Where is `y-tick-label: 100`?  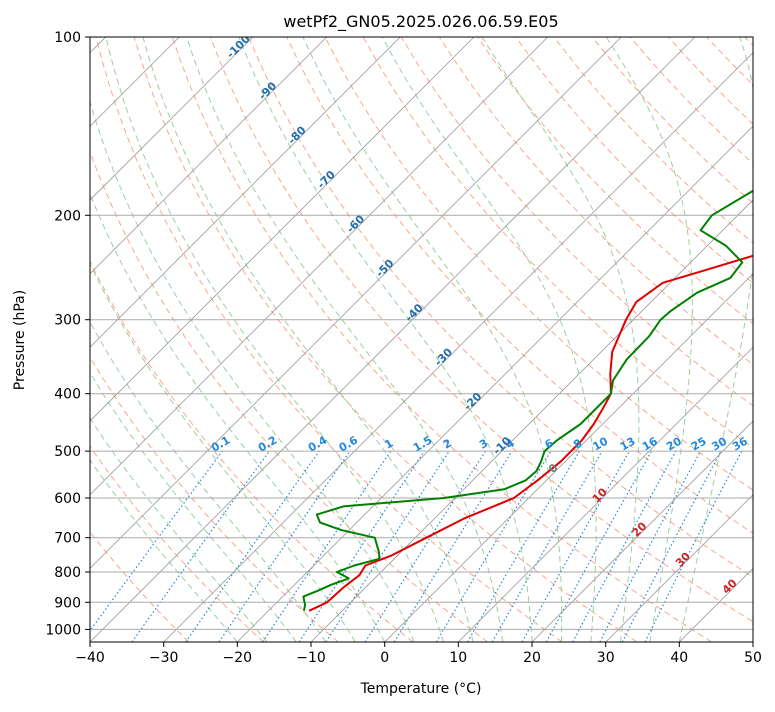
y-tick-label: 100 is located at coordinates (67, 38).